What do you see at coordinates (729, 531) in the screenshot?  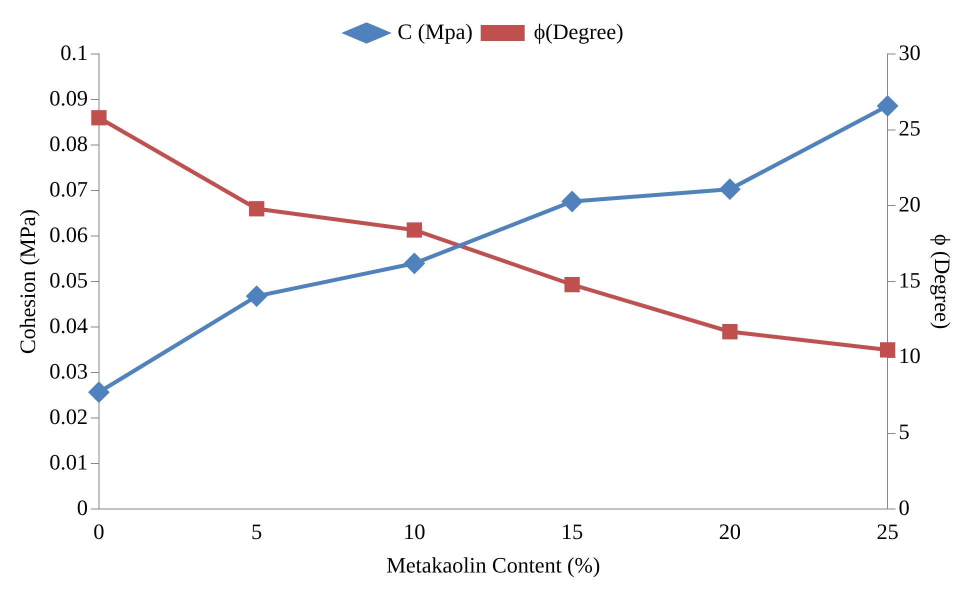 I see `x-tick-label: 20` at bounding box center [729, 531].